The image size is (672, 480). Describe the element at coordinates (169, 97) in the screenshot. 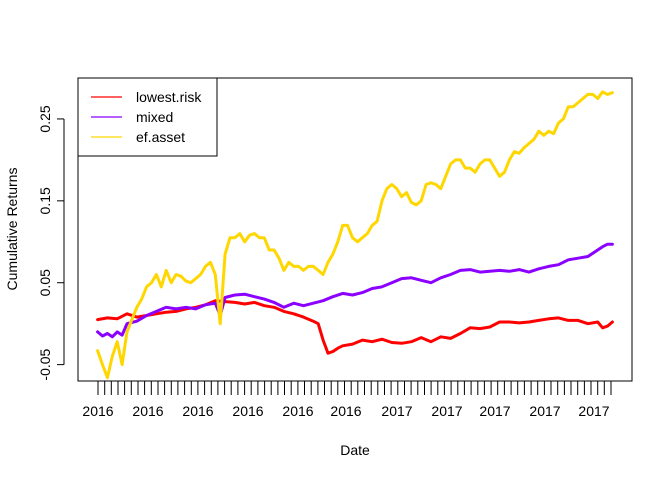

I see `legend-label: lowest.risk` at that location.